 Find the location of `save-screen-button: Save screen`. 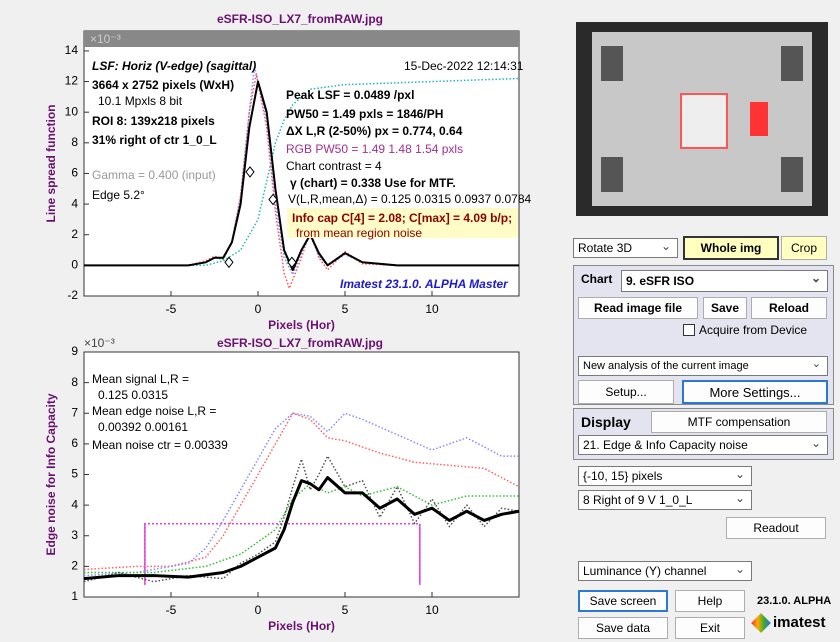

save-screen-button: Save screen is located at coordinates (623, 601).